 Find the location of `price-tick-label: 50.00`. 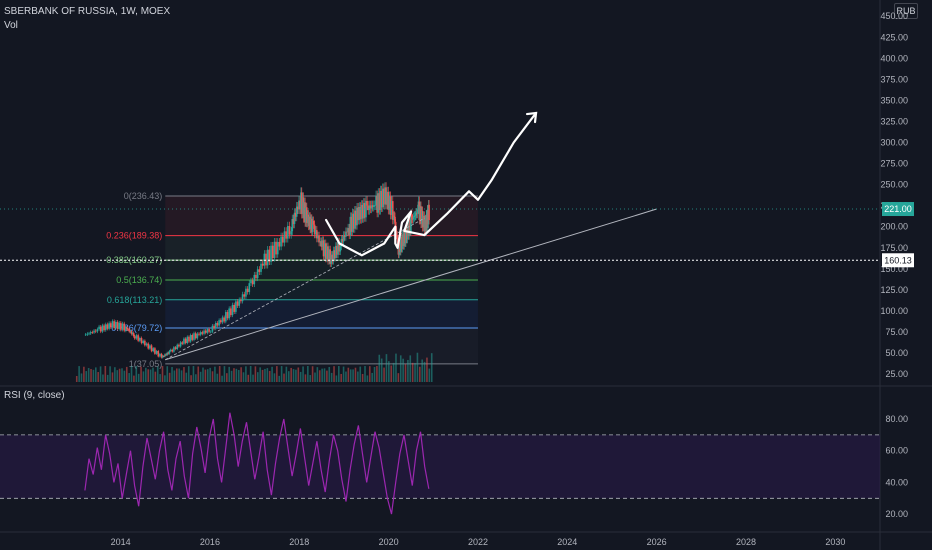

price-tick-label: 50.00 is located at coordinates (896, 353).